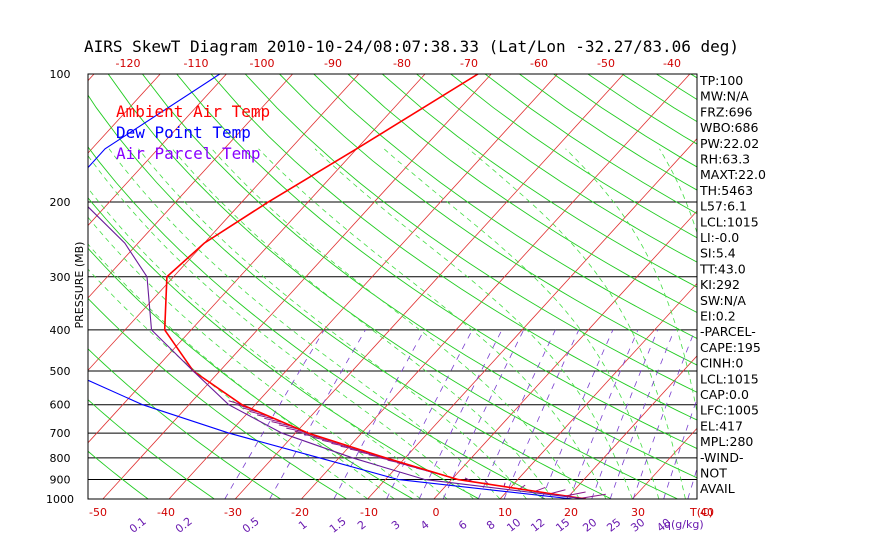  What do you see at coordinates (338, 525) in the screenshot?
I see `mixing-ratio-tick-label: 1.5` at bounding box center [338, 525].